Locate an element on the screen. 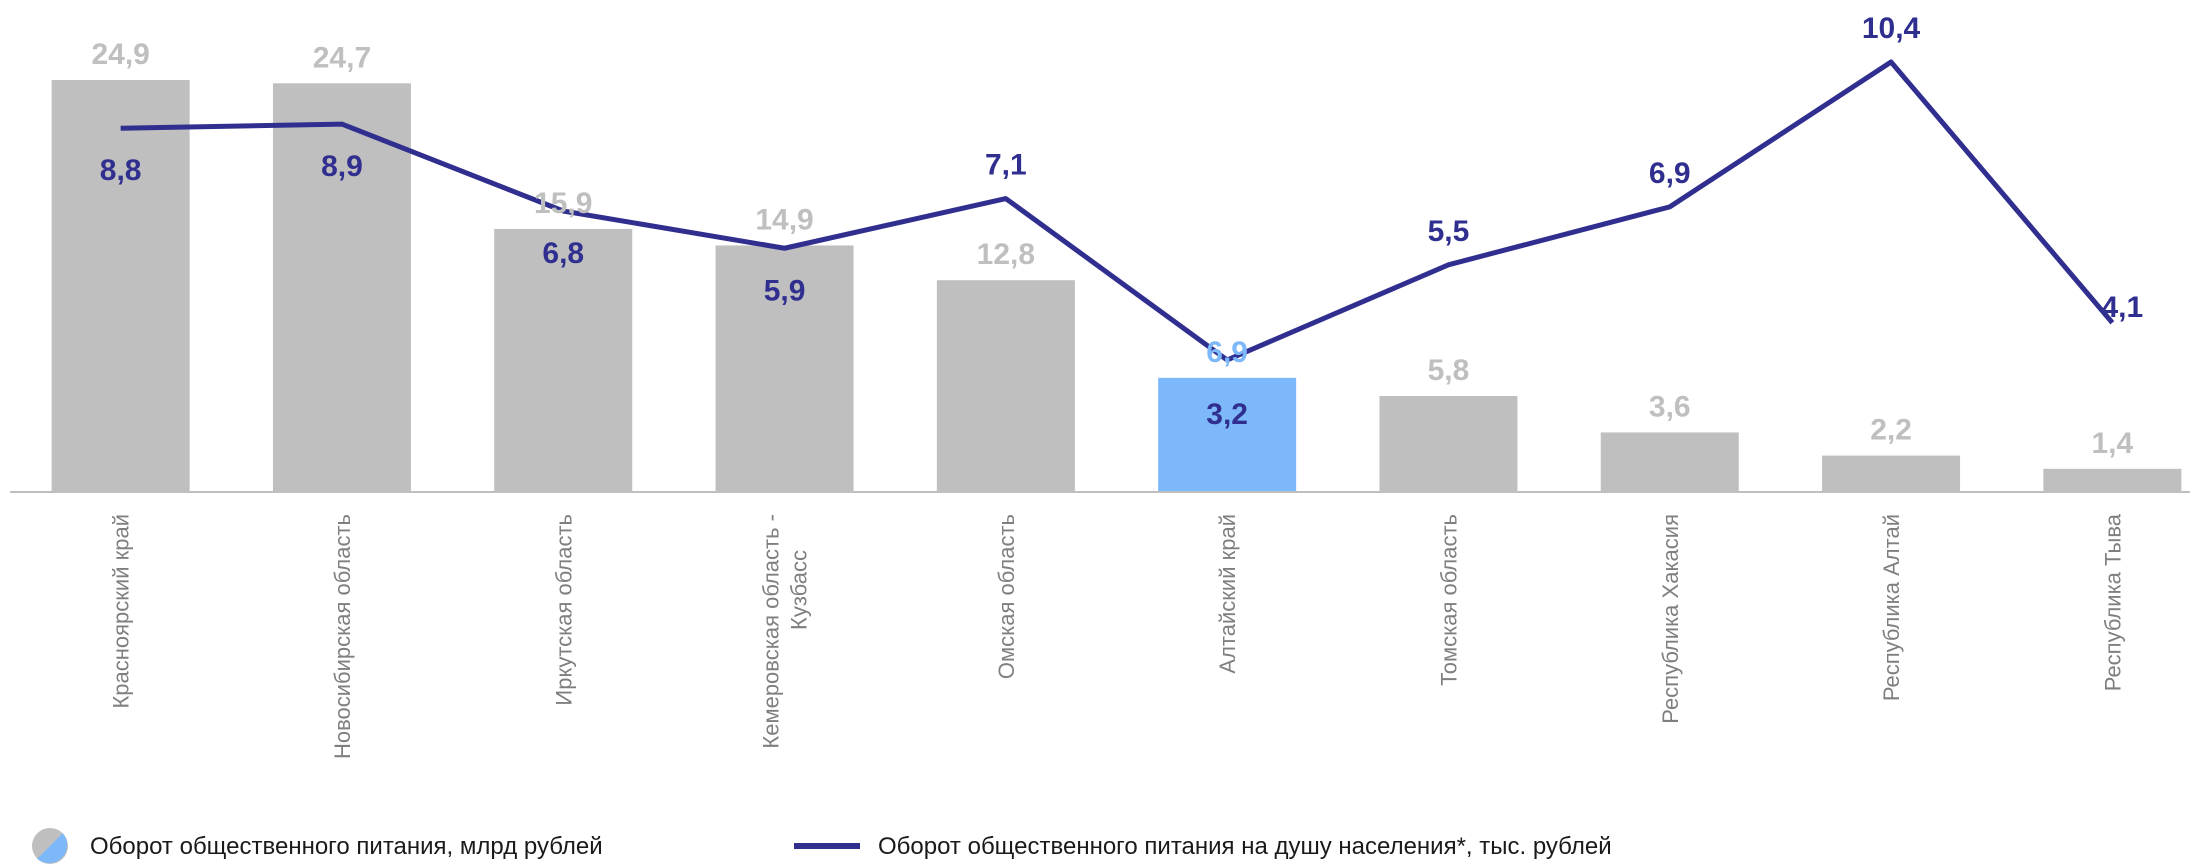 The image size is (2201, 866). line-value-label: 5,5 is located at coordinates (1449, 231).